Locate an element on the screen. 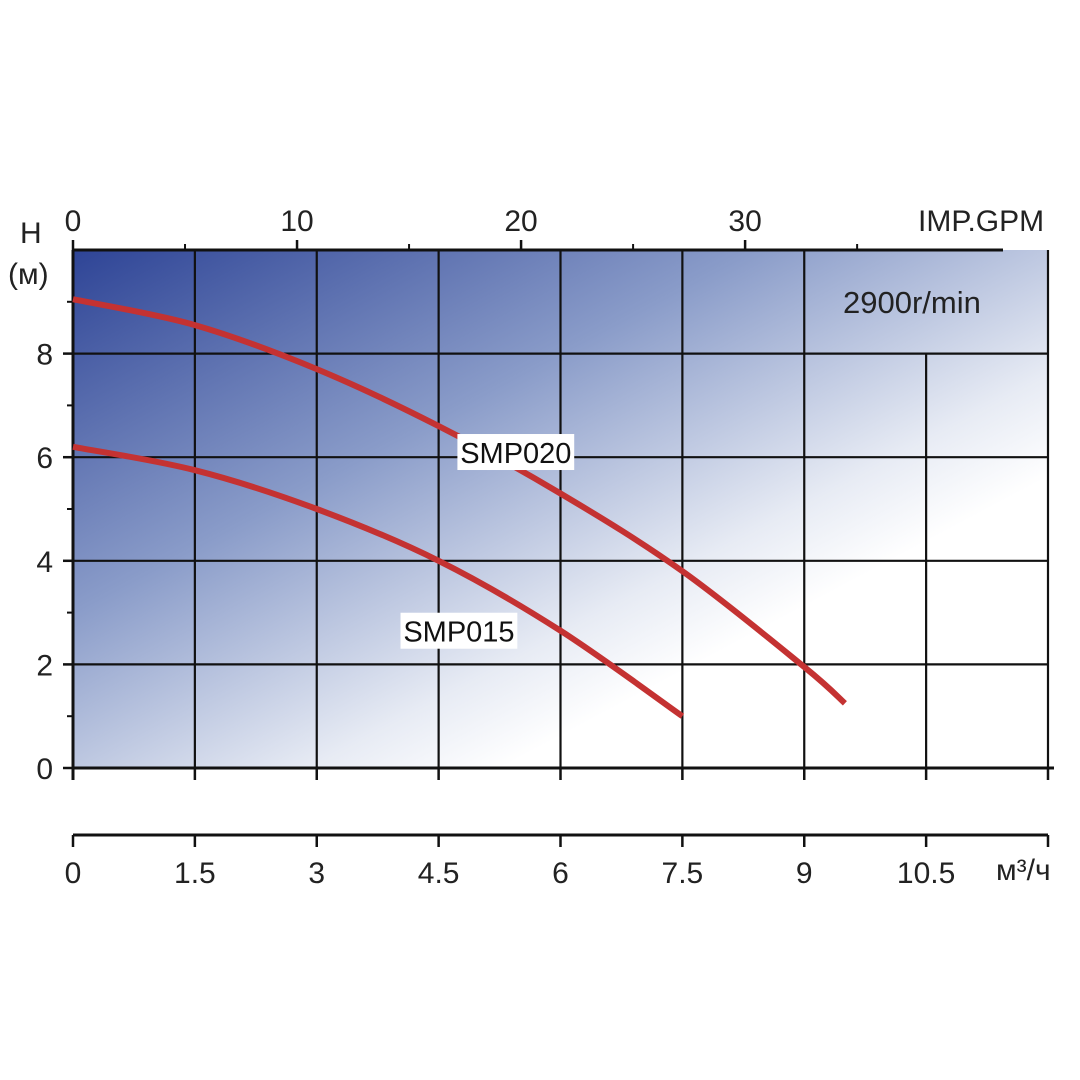 Image resolution: width=1080 pixels, height=1080 pixels. y-tick-label: 4 is located at coordinates (44, 562).